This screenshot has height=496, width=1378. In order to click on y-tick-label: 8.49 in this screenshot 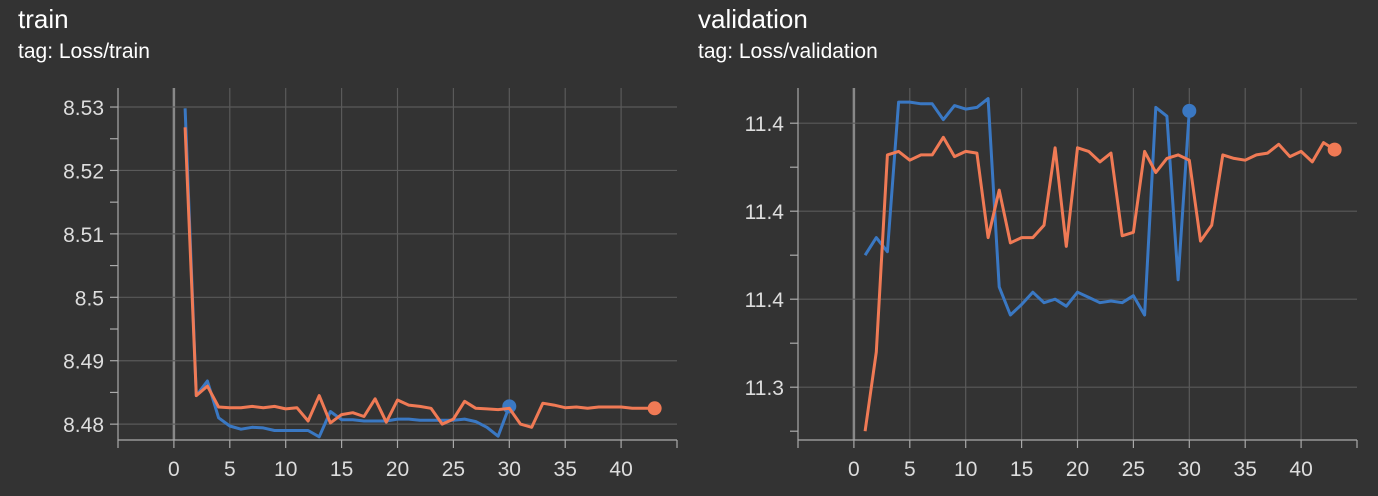, I will do `click(83, 362)`.